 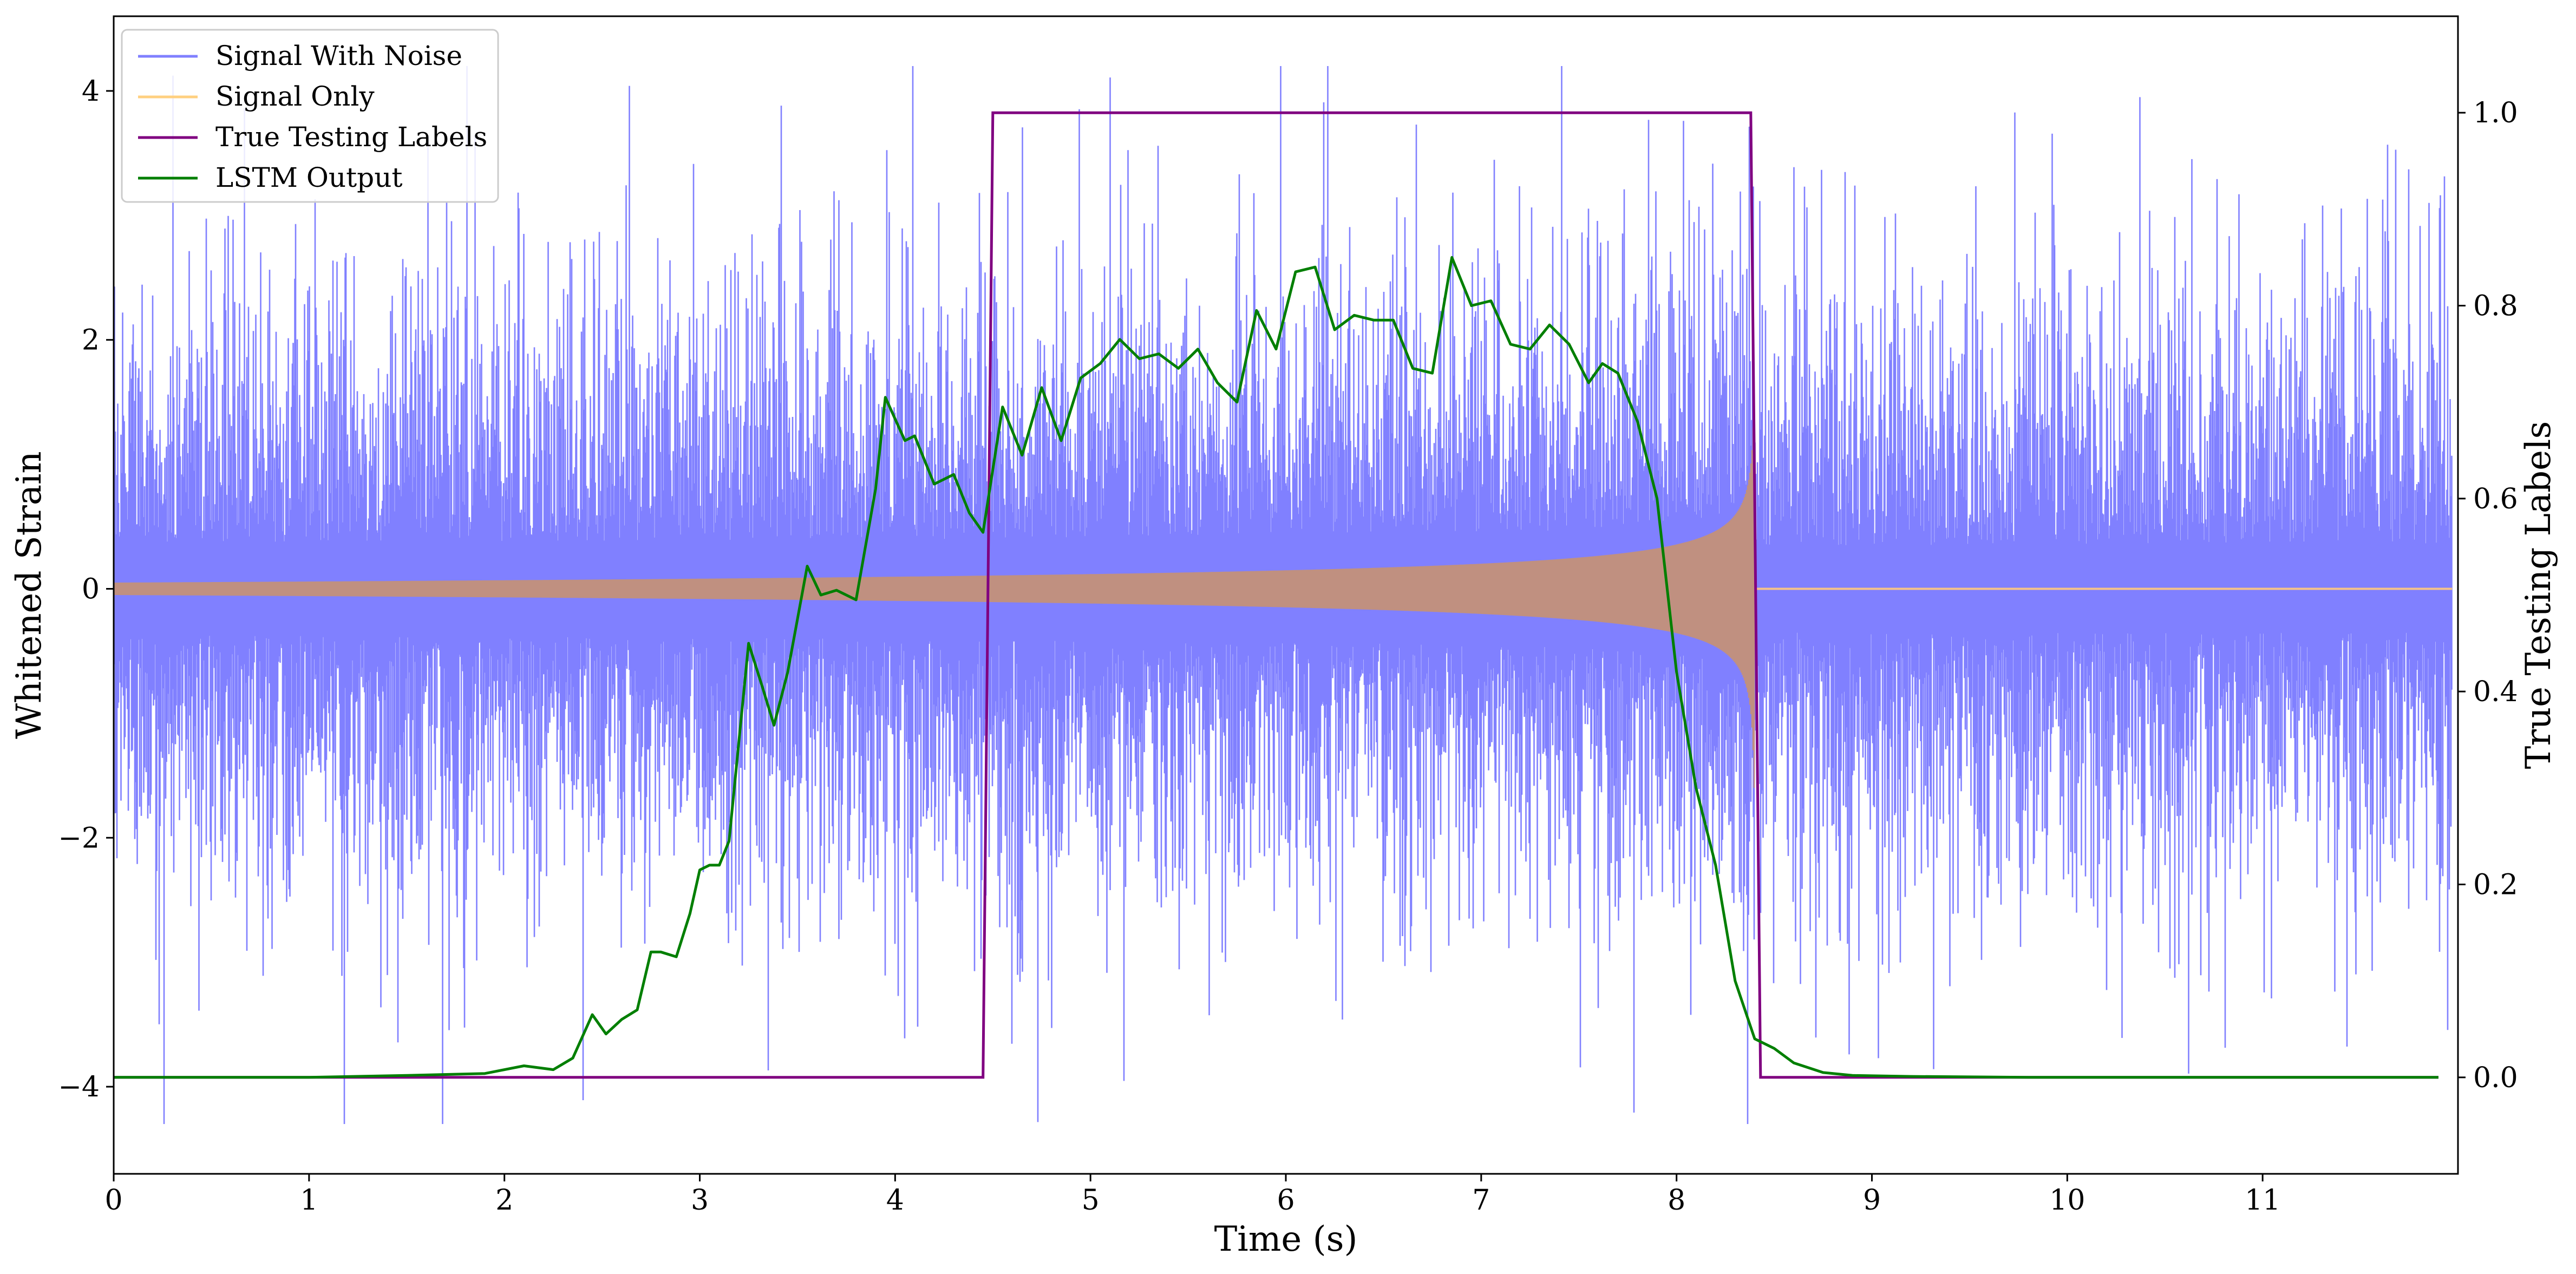 What do you see at coordinates (338, 55) in the screenshot?
I see `legend-label-signal-with-noise: Signal With Noise` at bounding box center [338, 55].